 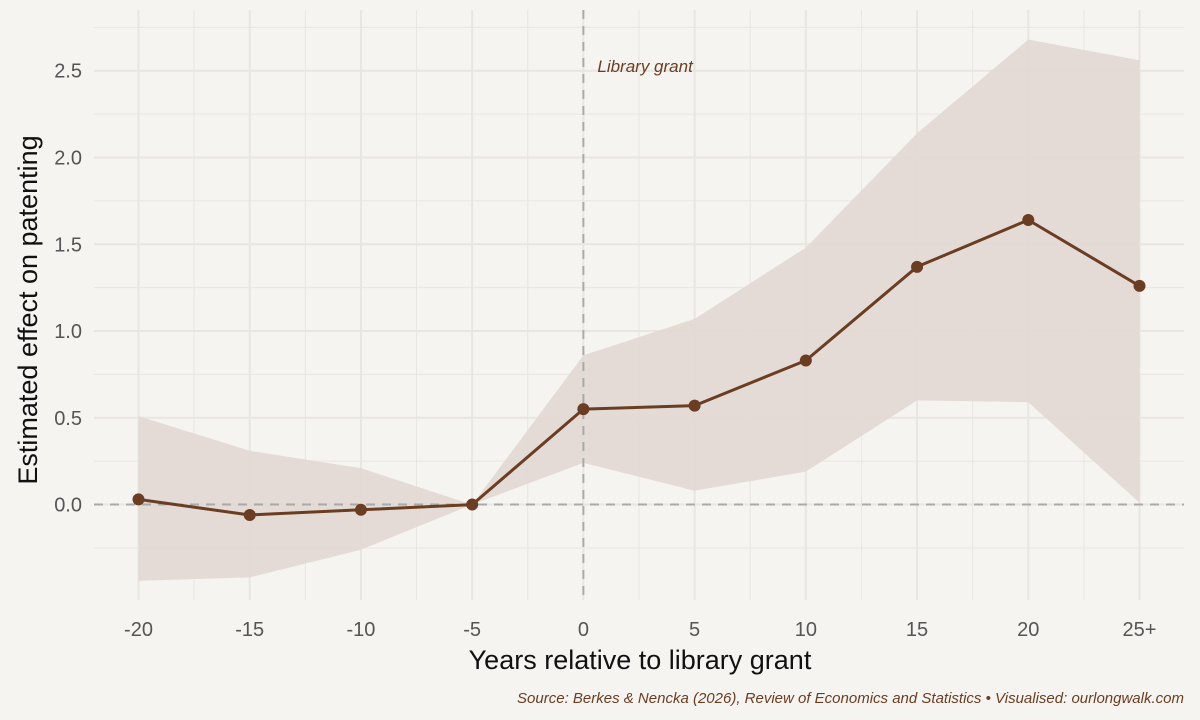 What do you see at coordinates (1140, 630) in the screenshot?
I see `x-tick-label: 25+` at bounding box center [1140, 630].